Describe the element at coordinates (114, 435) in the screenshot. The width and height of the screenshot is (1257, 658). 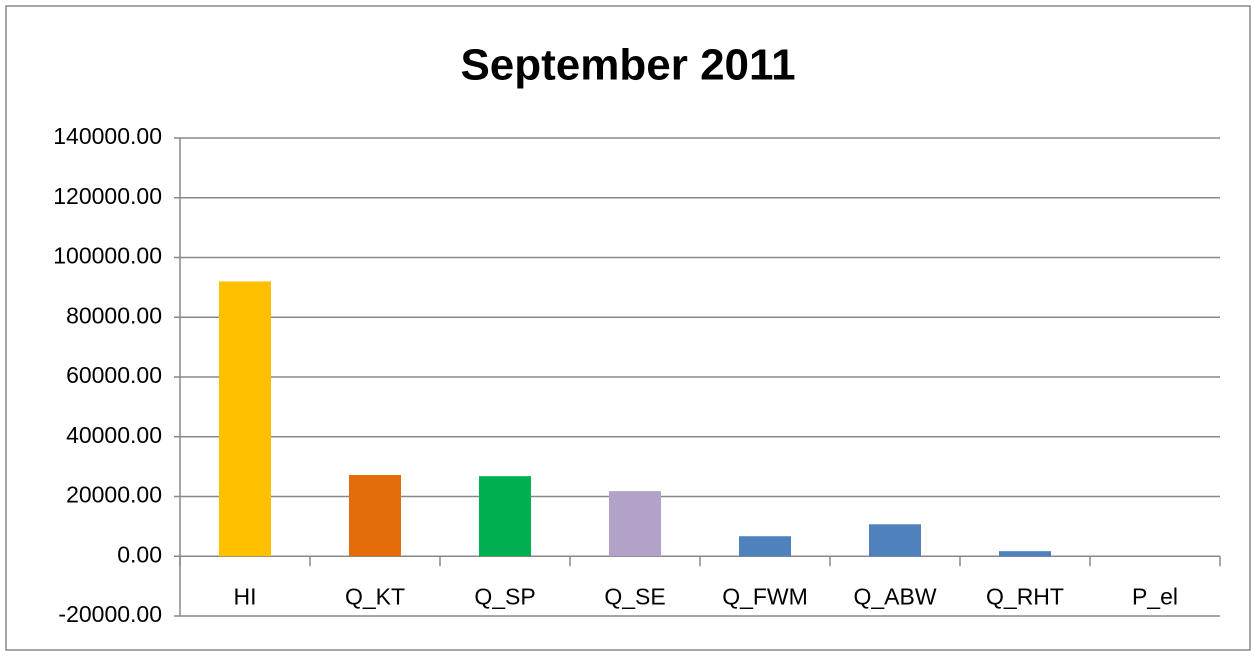
I see `y-tick-label: 40000.00` at that location.